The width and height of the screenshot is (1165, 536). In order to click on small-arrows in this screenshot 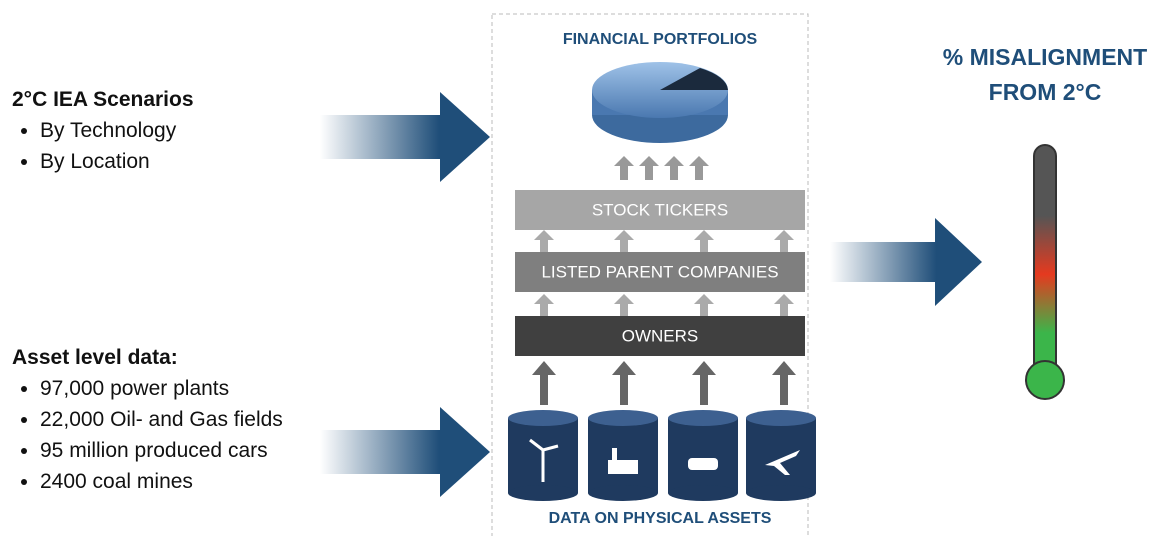, I will do `click(661, 168)`.